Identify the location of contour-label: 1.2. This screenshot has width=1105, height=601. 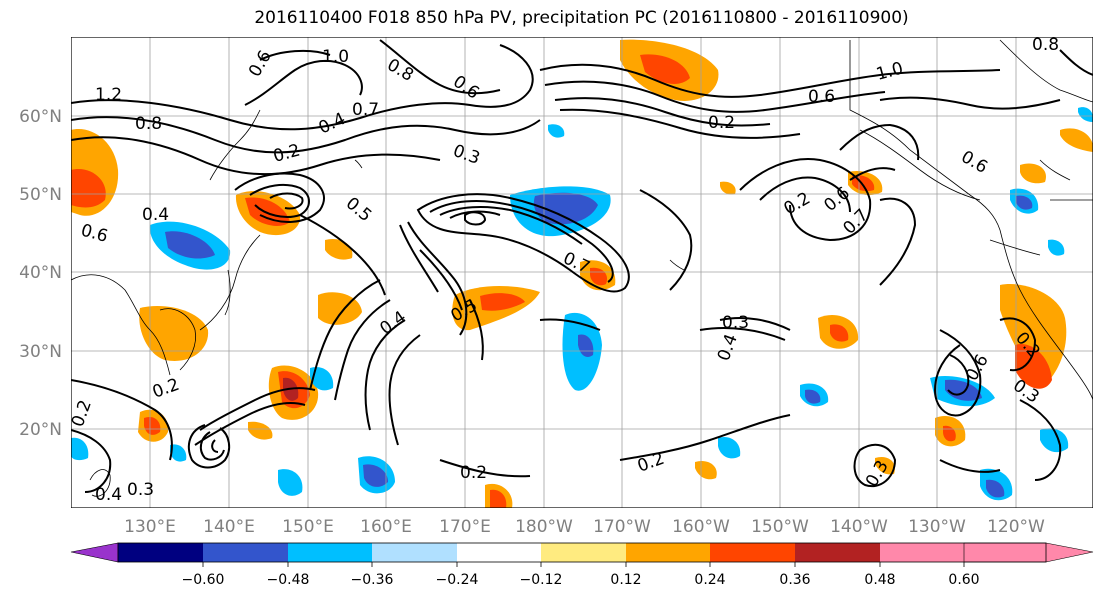
(108, 95).